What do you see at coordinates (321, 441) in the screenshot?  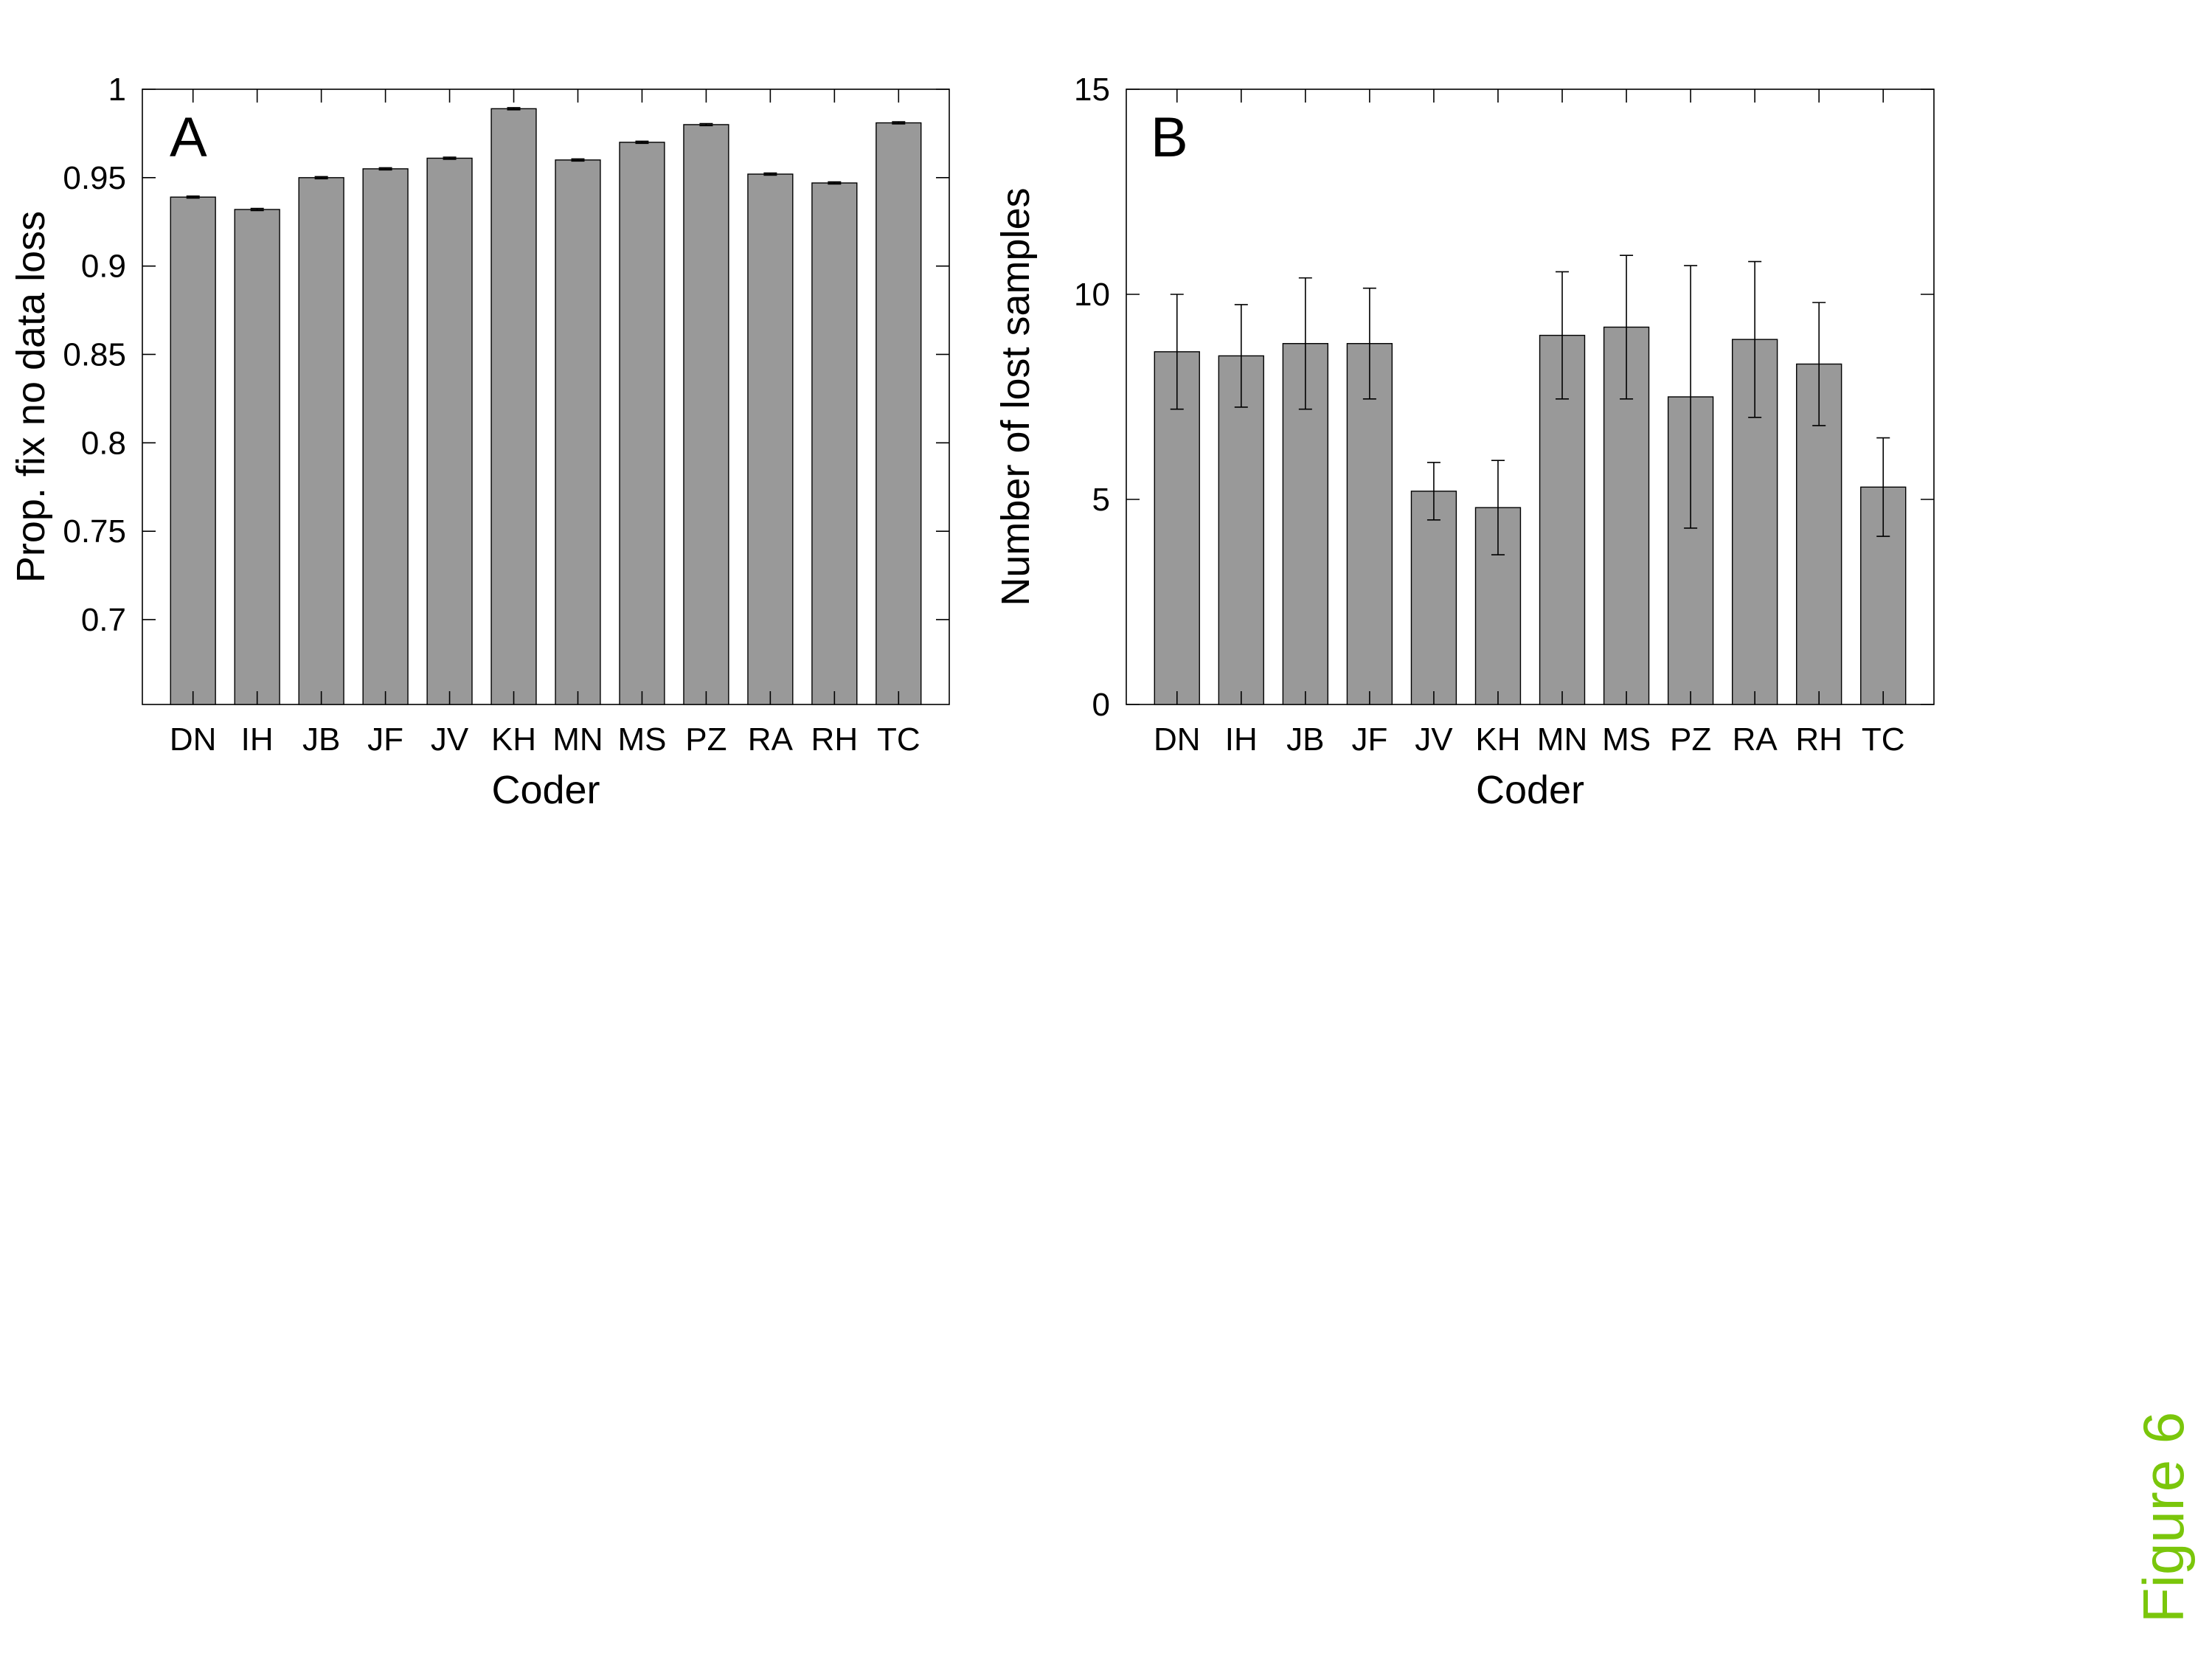 I see `bar-jb` at bounding box center [321, 441].